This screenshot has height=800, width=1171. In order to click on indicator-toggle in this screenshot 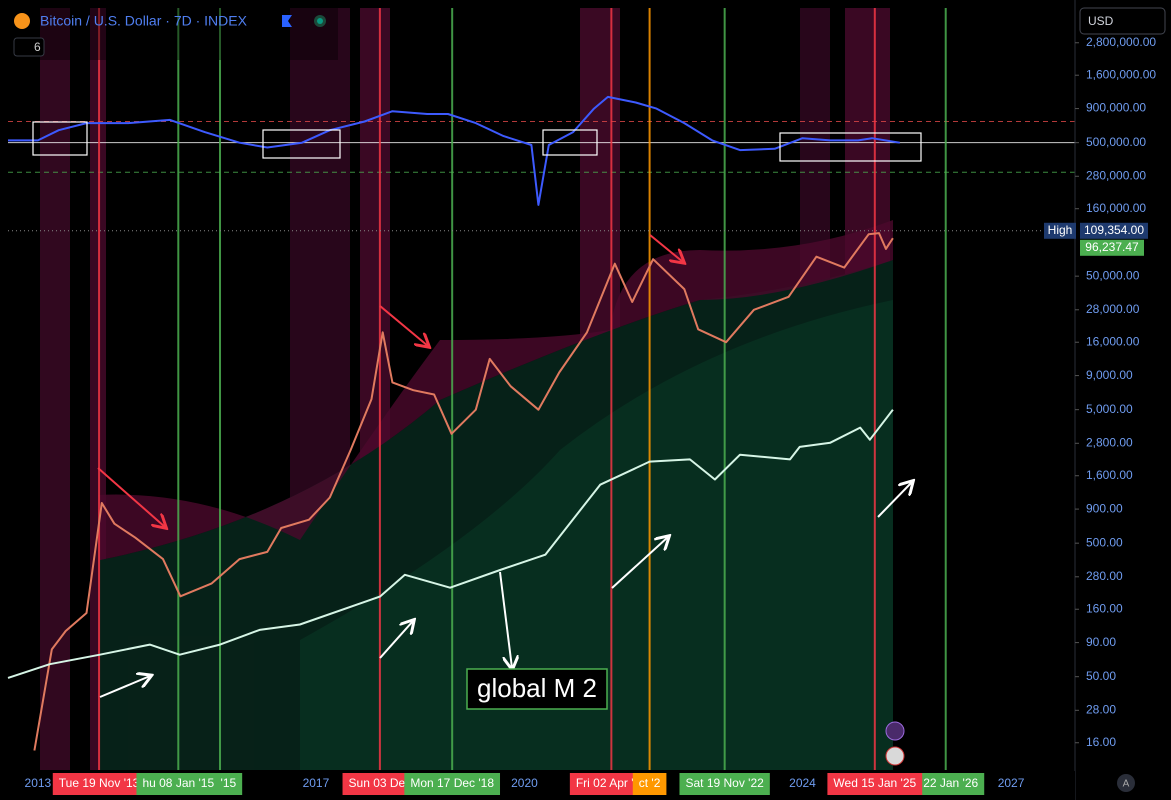, I will do `click(29, 47)`.